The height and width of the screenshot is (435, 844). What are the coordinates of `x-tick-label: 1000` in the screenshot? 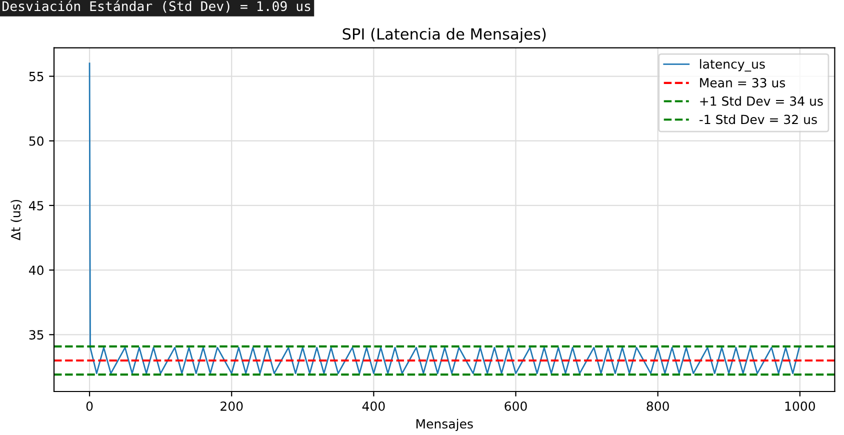 It's located at (800, 406).